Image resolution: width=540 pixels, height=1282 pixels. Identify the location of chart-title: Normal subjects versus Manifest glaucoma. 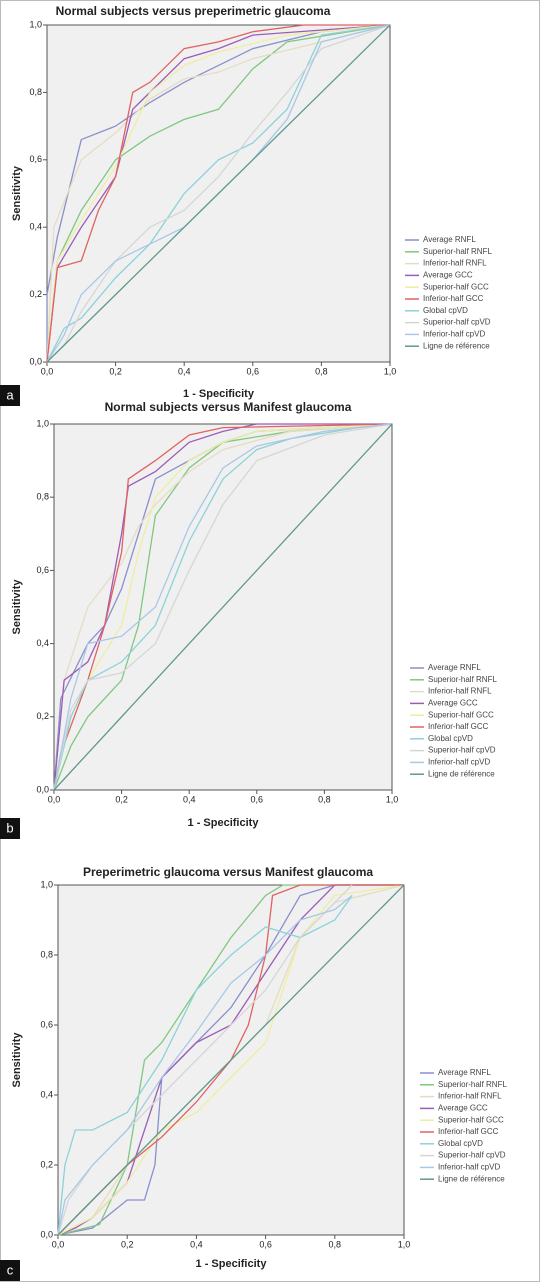
(228, 407).